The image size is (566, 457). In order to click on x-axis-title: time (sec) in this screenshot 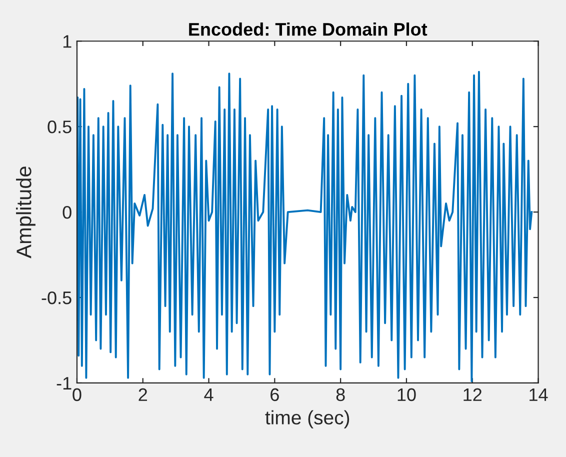, I will do `click(307, 419)`.